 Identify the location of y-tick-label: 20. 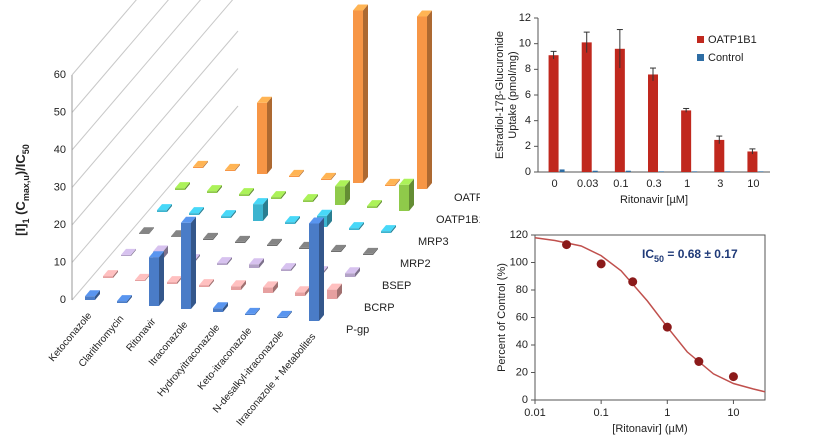
(522, 372).